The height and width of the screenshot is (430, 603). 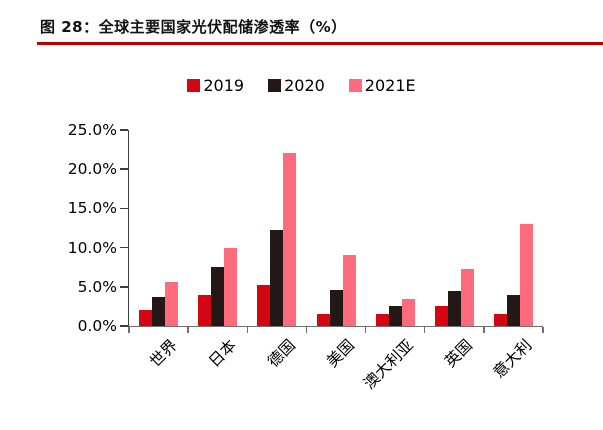 I want to click on bar-世界-2019, so click(x=146, y=318).